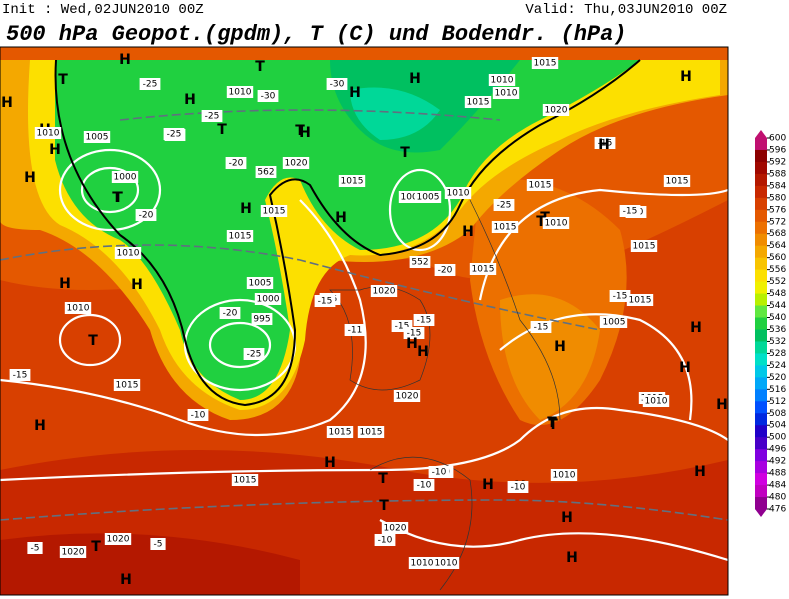 The height and width of the screenshot is (599, 789). What do you see at coordinates (125, 178) in the screenshot?
I see `contour-label: 1000` at bounding box center [125, 178].